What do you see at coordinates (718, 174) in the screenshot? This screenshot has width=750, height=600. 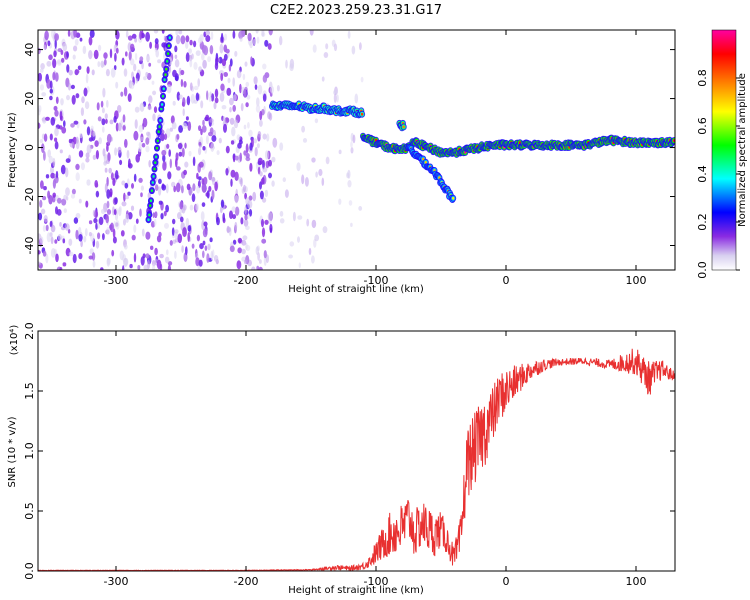 I see `colorbar-ticks: 0.0 0.2 0.4 0.6 0.8` at bounding box center [718, 174].